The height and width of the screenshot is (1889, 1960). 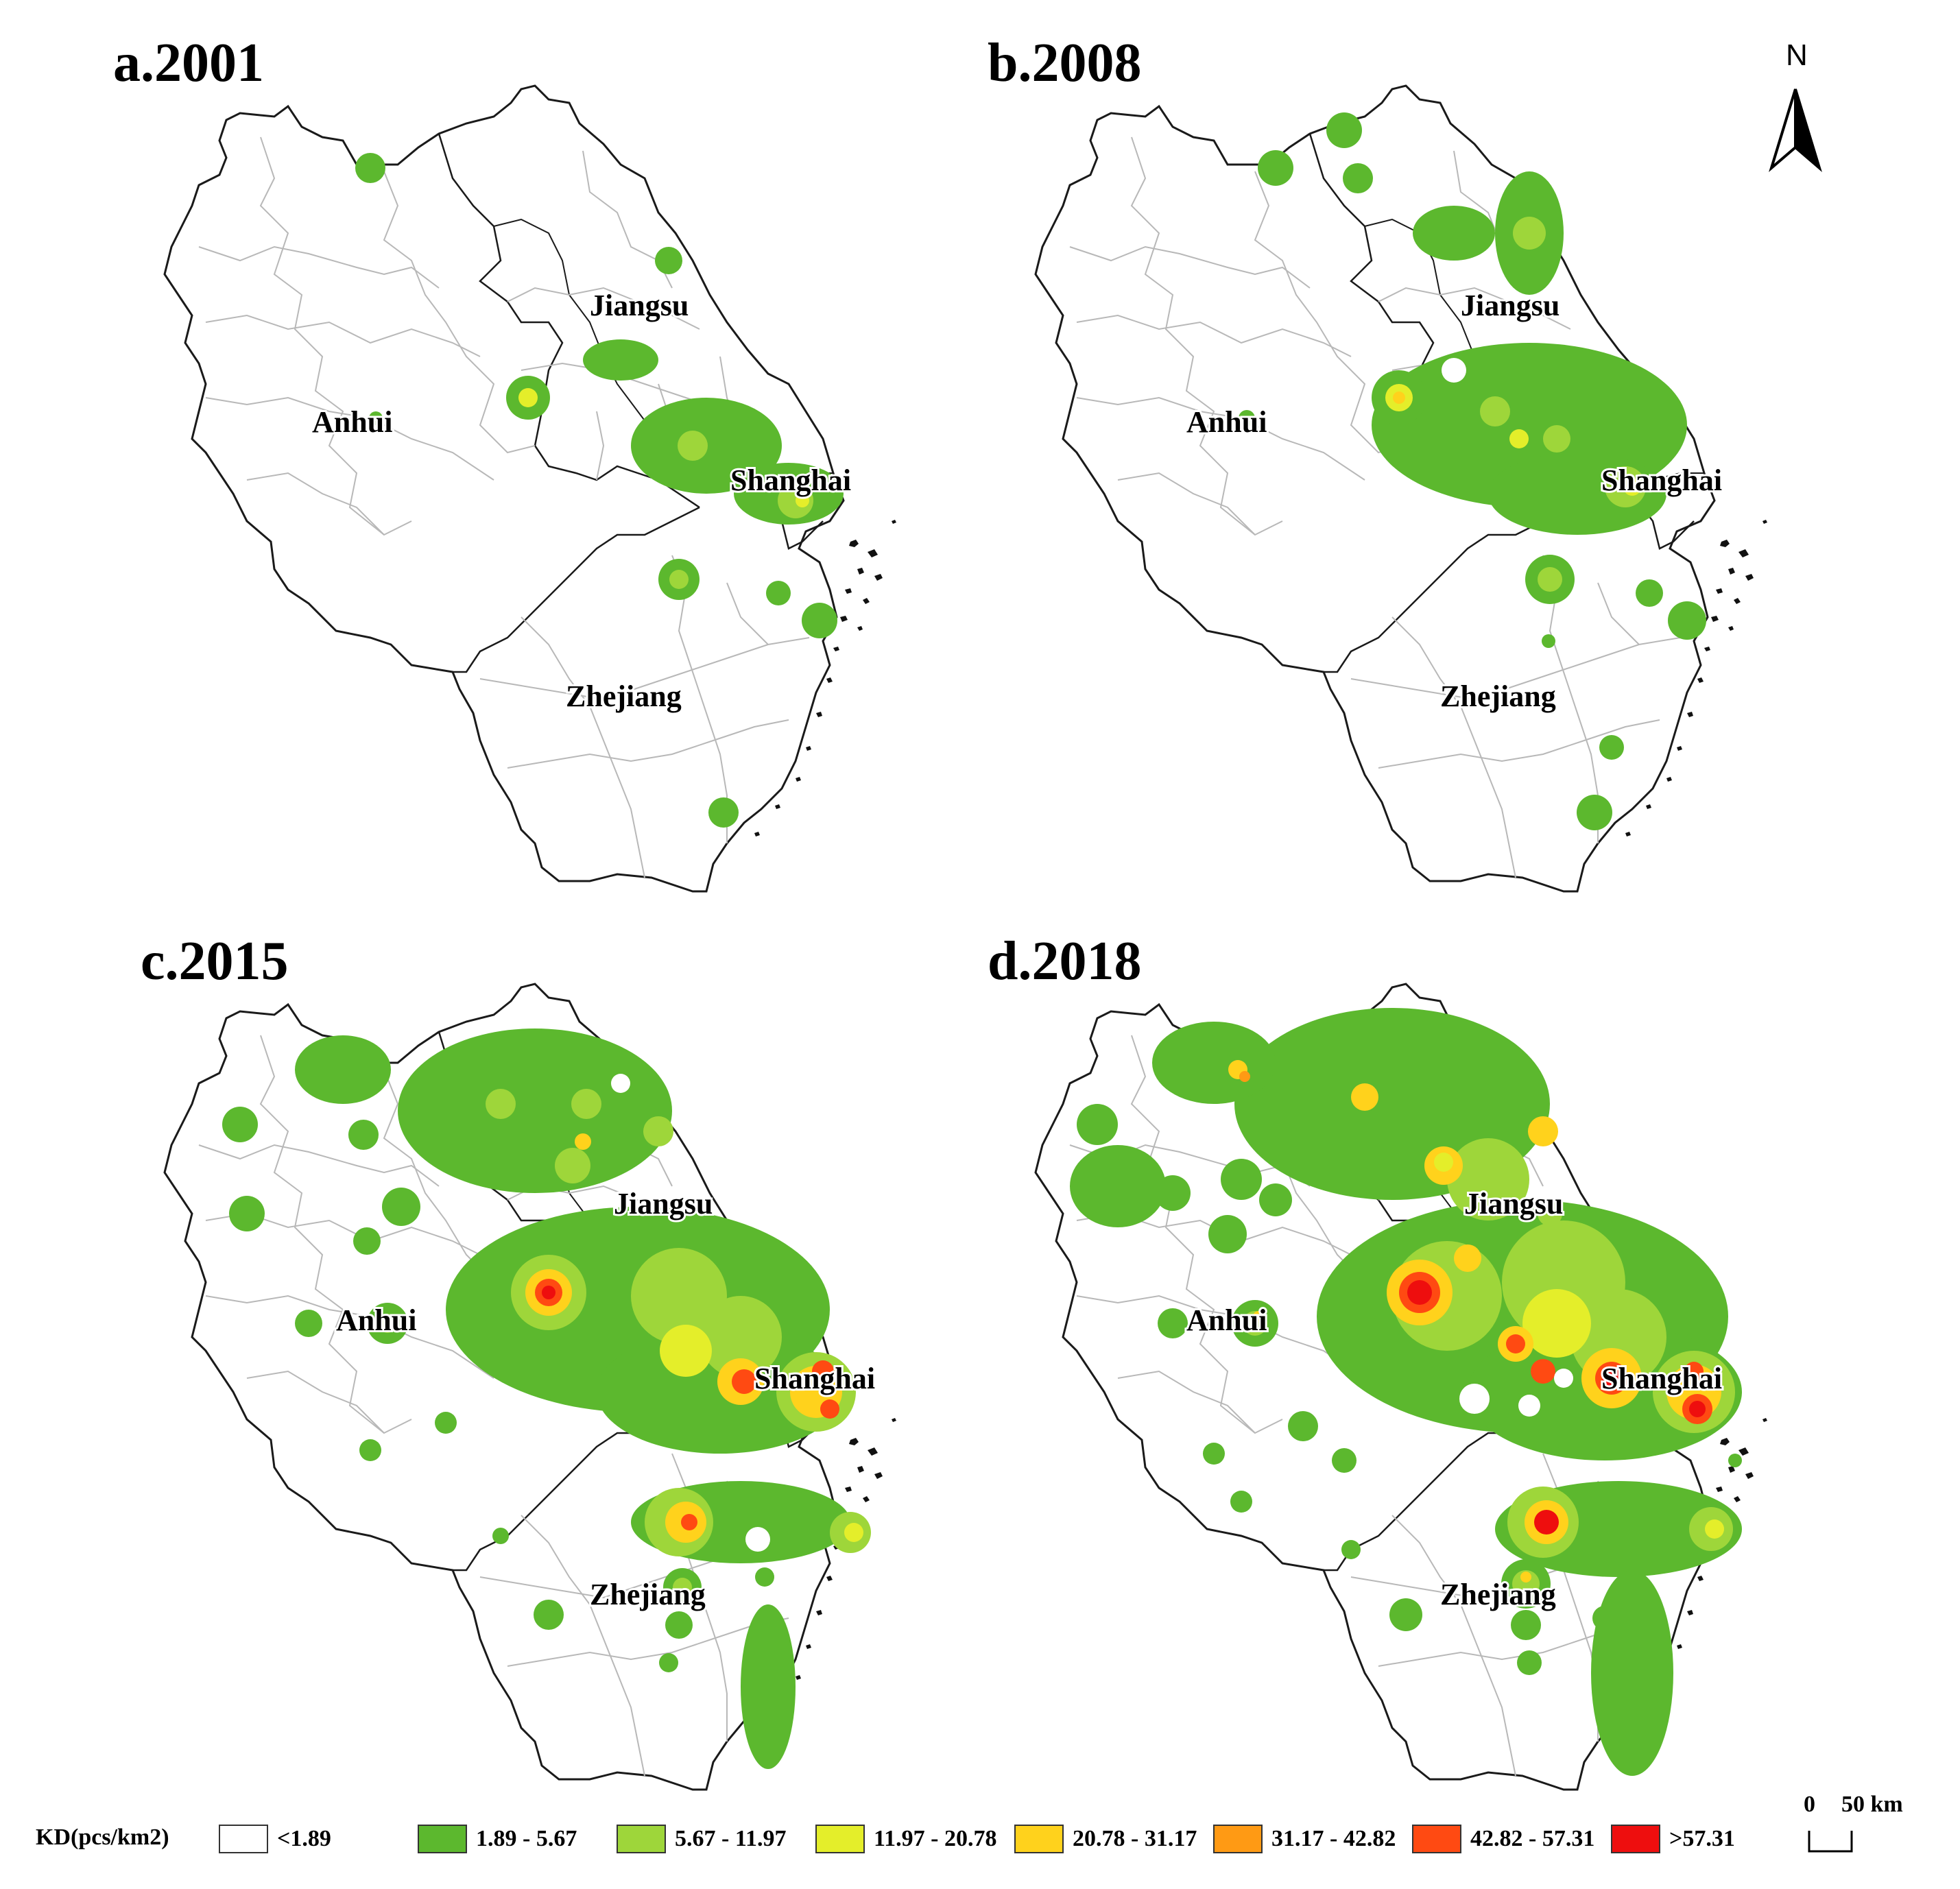 What do you see at coordinates (546, 1398) in the screenshot?
I see `density-surface-c` at bounding box center [546, 1398].